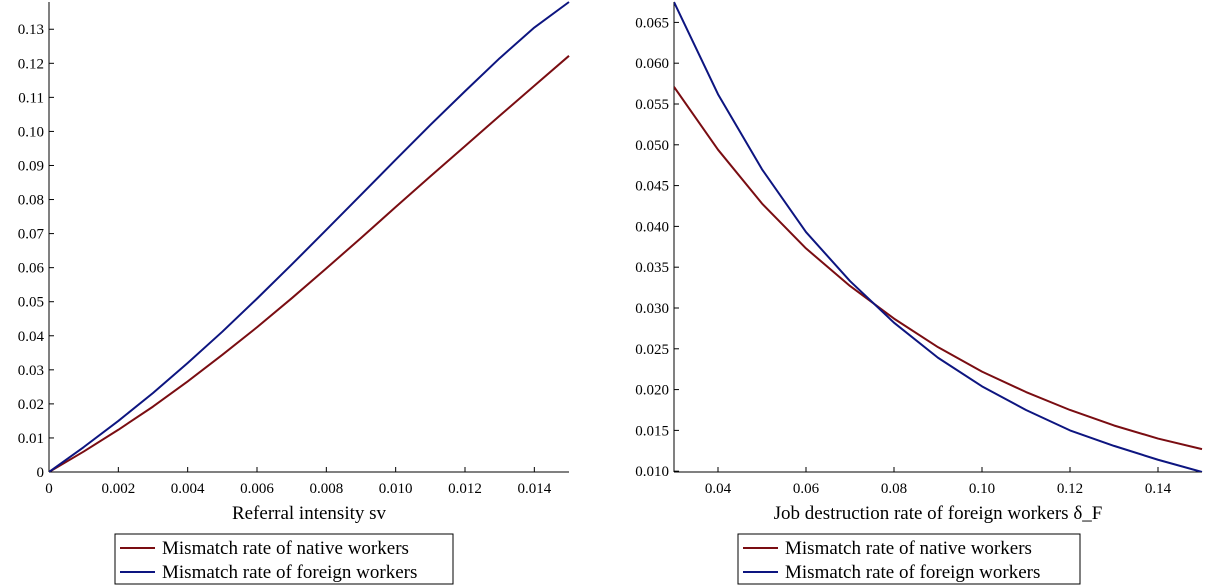 The height and width of the screenshot is (588, 1220). What do you see at coordinates (31, 405) in the screenshot?
I see `y-tick-label: 0.02` at bounding box center [31, 405].